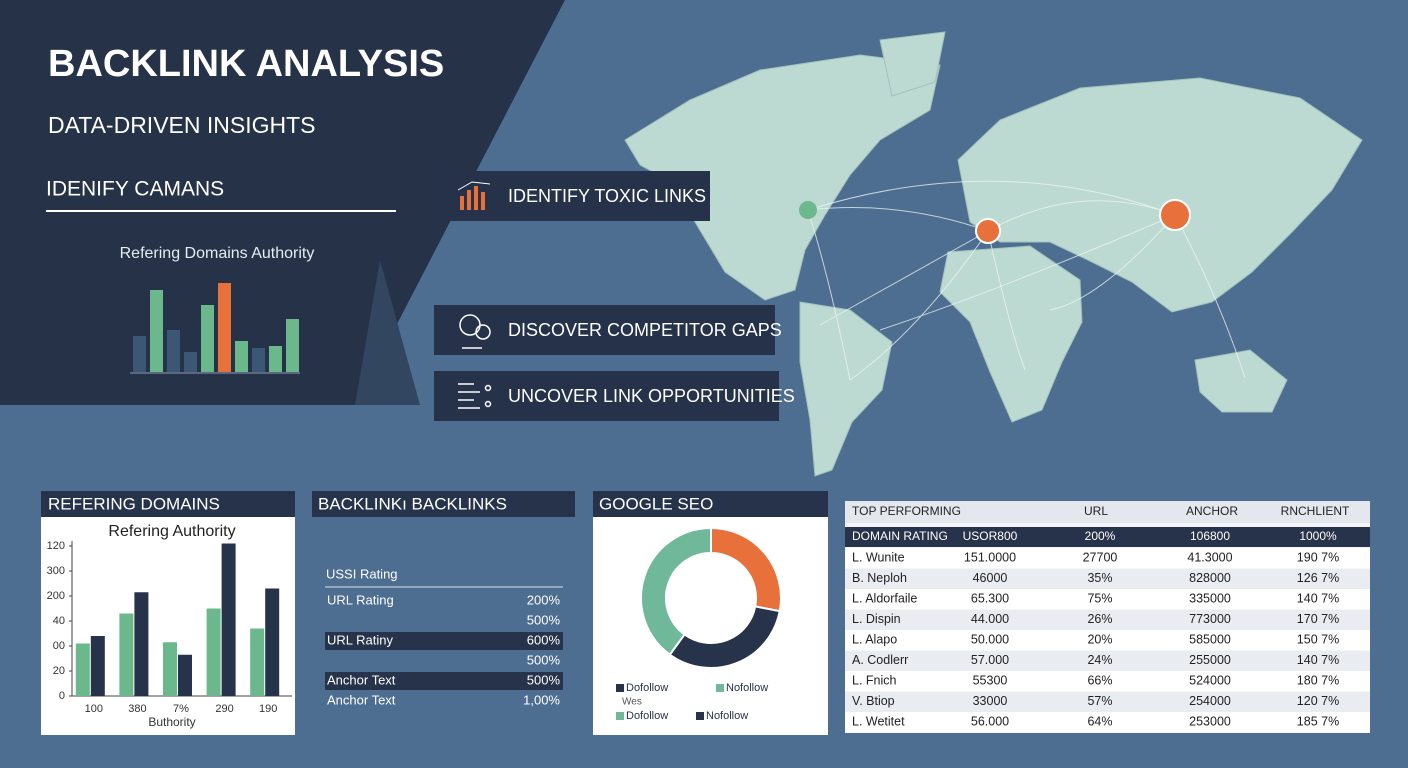  What do you see at coordinates (873, 701) in the screenshot?
I see `table-cell: V. Btiop` at bounding box center [873, 701].